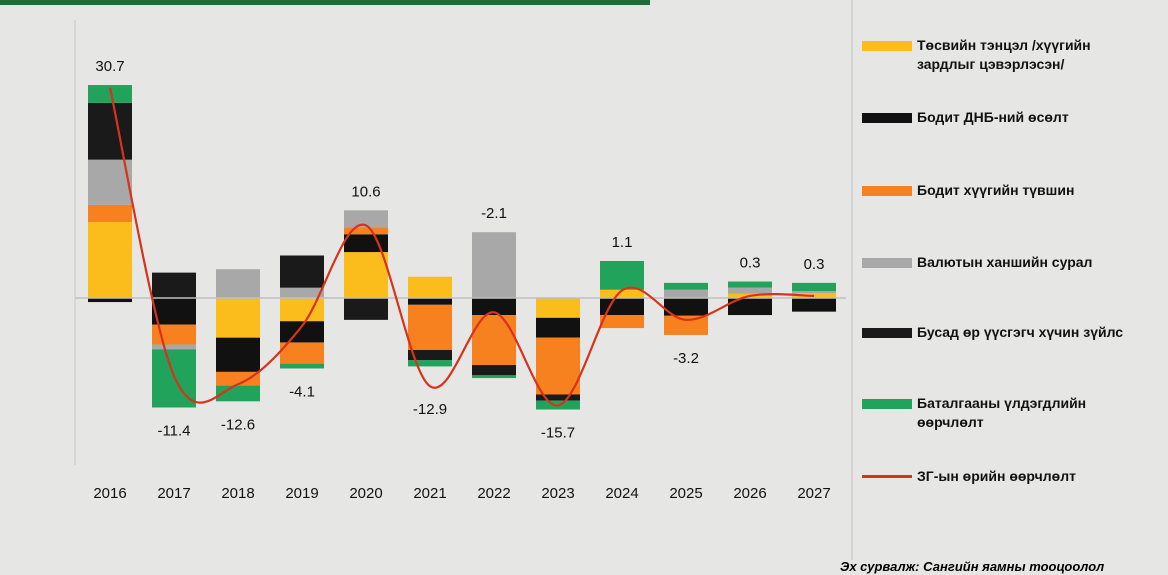  Describe the element at coordinates (238, 424) in the screenshot. I see `data-label: -12.6` at that location.